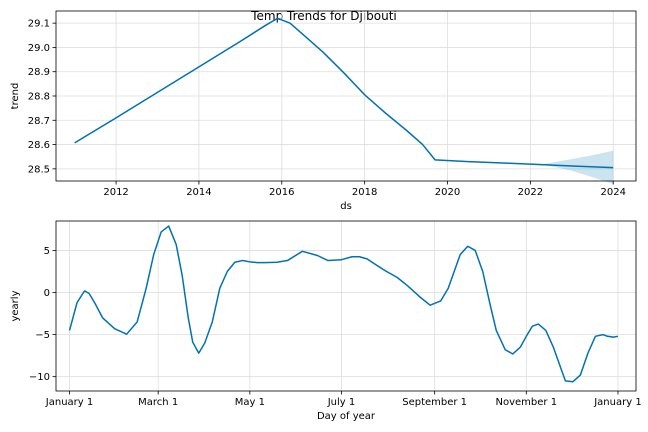 The image size is (648, 432). What do you see at coordinates (434, 402) in the screenshot?
I see `x-tick-label: September 1` at bounding box center [434, 402].